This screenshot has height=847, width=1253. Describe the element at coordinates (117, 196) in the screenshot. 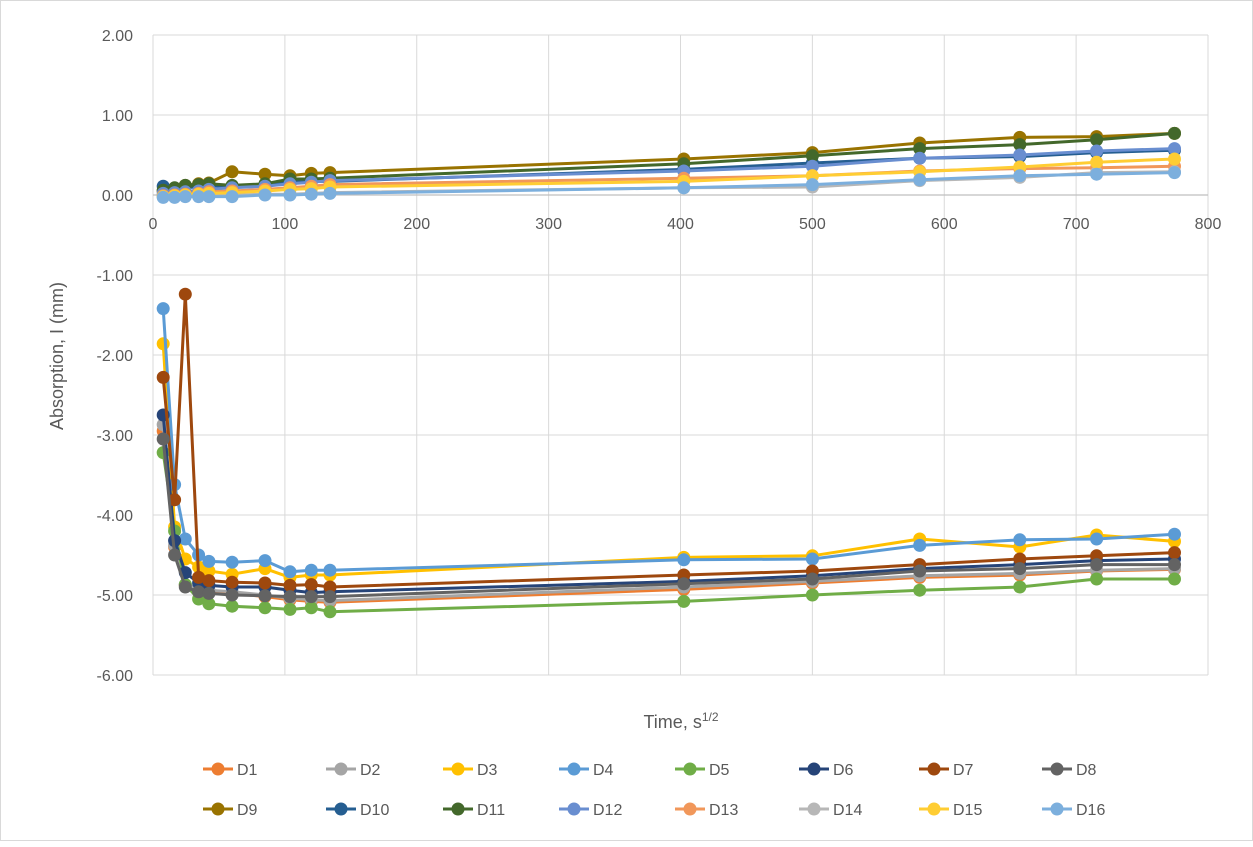

I see `y-tick-label: 0.00` at that location.